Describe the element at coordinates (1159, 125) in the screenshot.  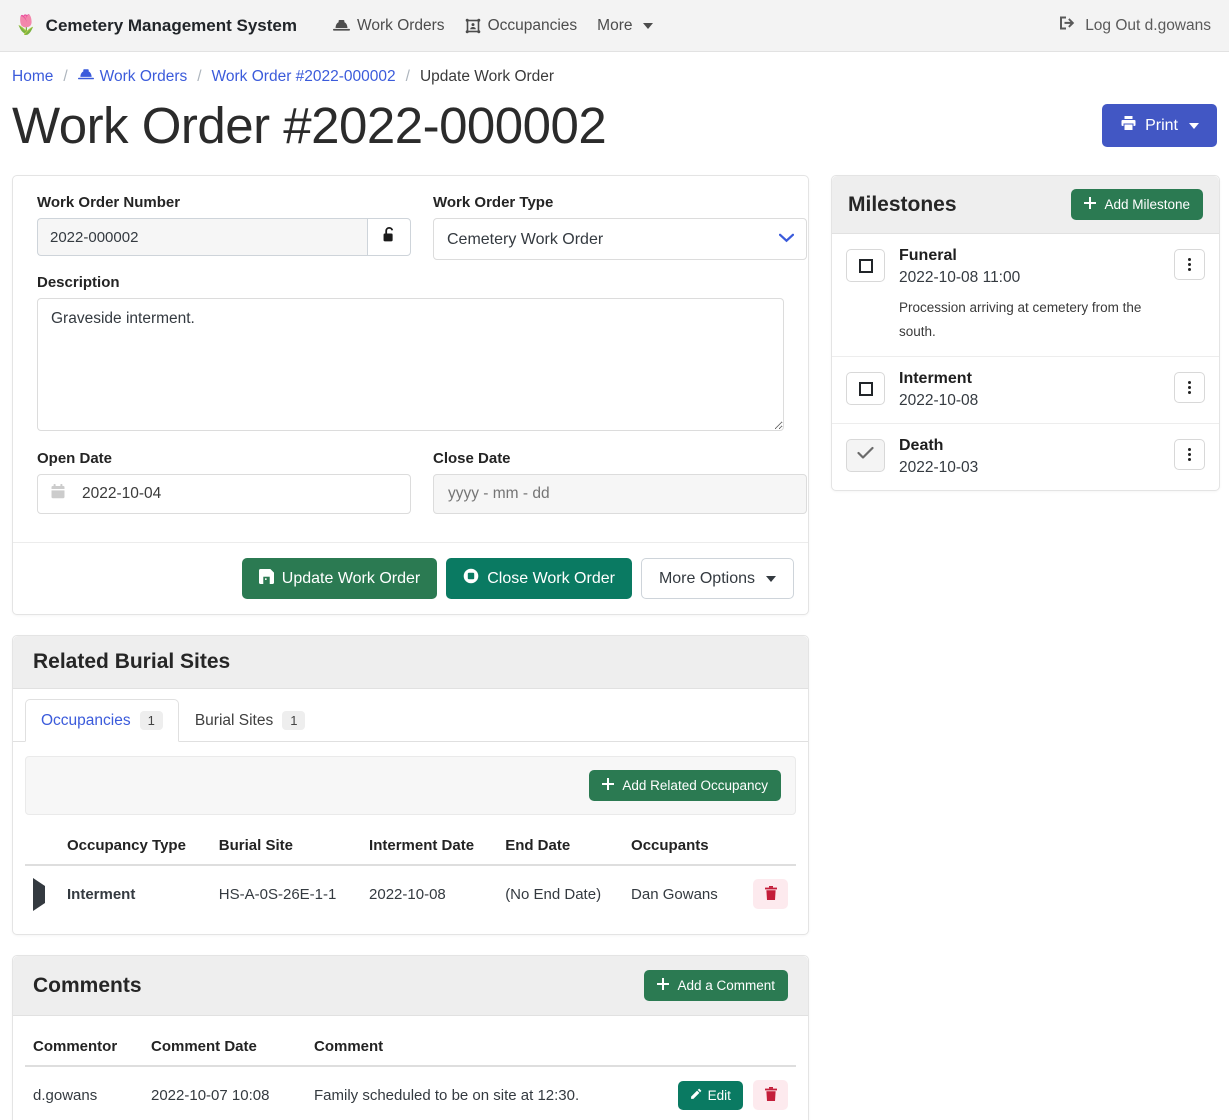
I see `print-button: Print` at that location.